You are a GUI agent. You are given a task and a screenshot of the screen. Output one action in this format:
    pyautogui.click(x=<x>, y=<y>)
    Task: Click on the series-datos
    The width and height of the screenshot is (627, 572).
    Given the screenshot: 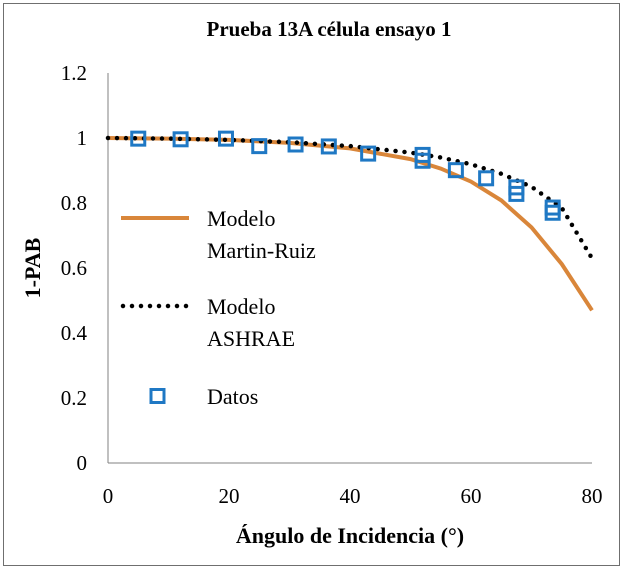 What is the action you would take?
    pyautogui.click(x=345, y=175)
    